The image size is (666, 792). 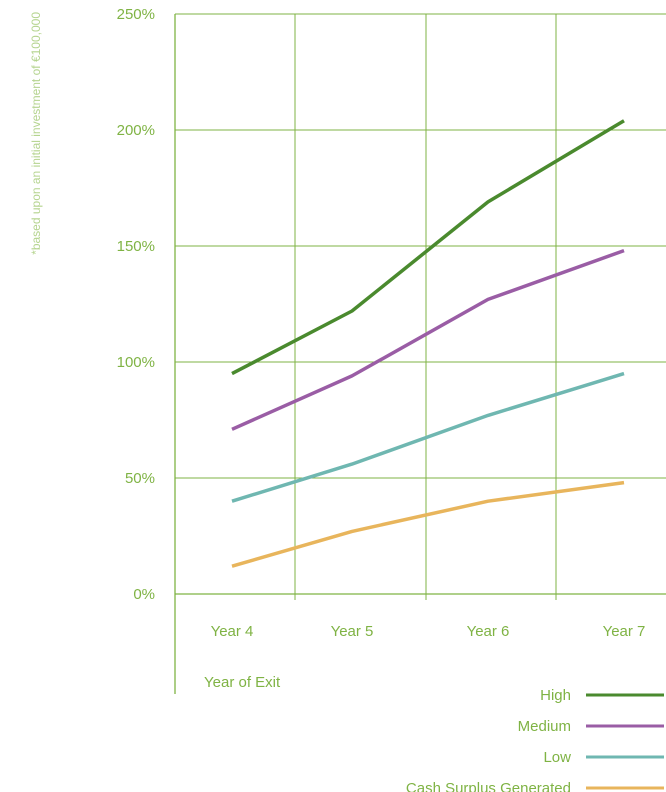 I want to click on x-axis-title: Year of Exit, so click(x=242, y=682).